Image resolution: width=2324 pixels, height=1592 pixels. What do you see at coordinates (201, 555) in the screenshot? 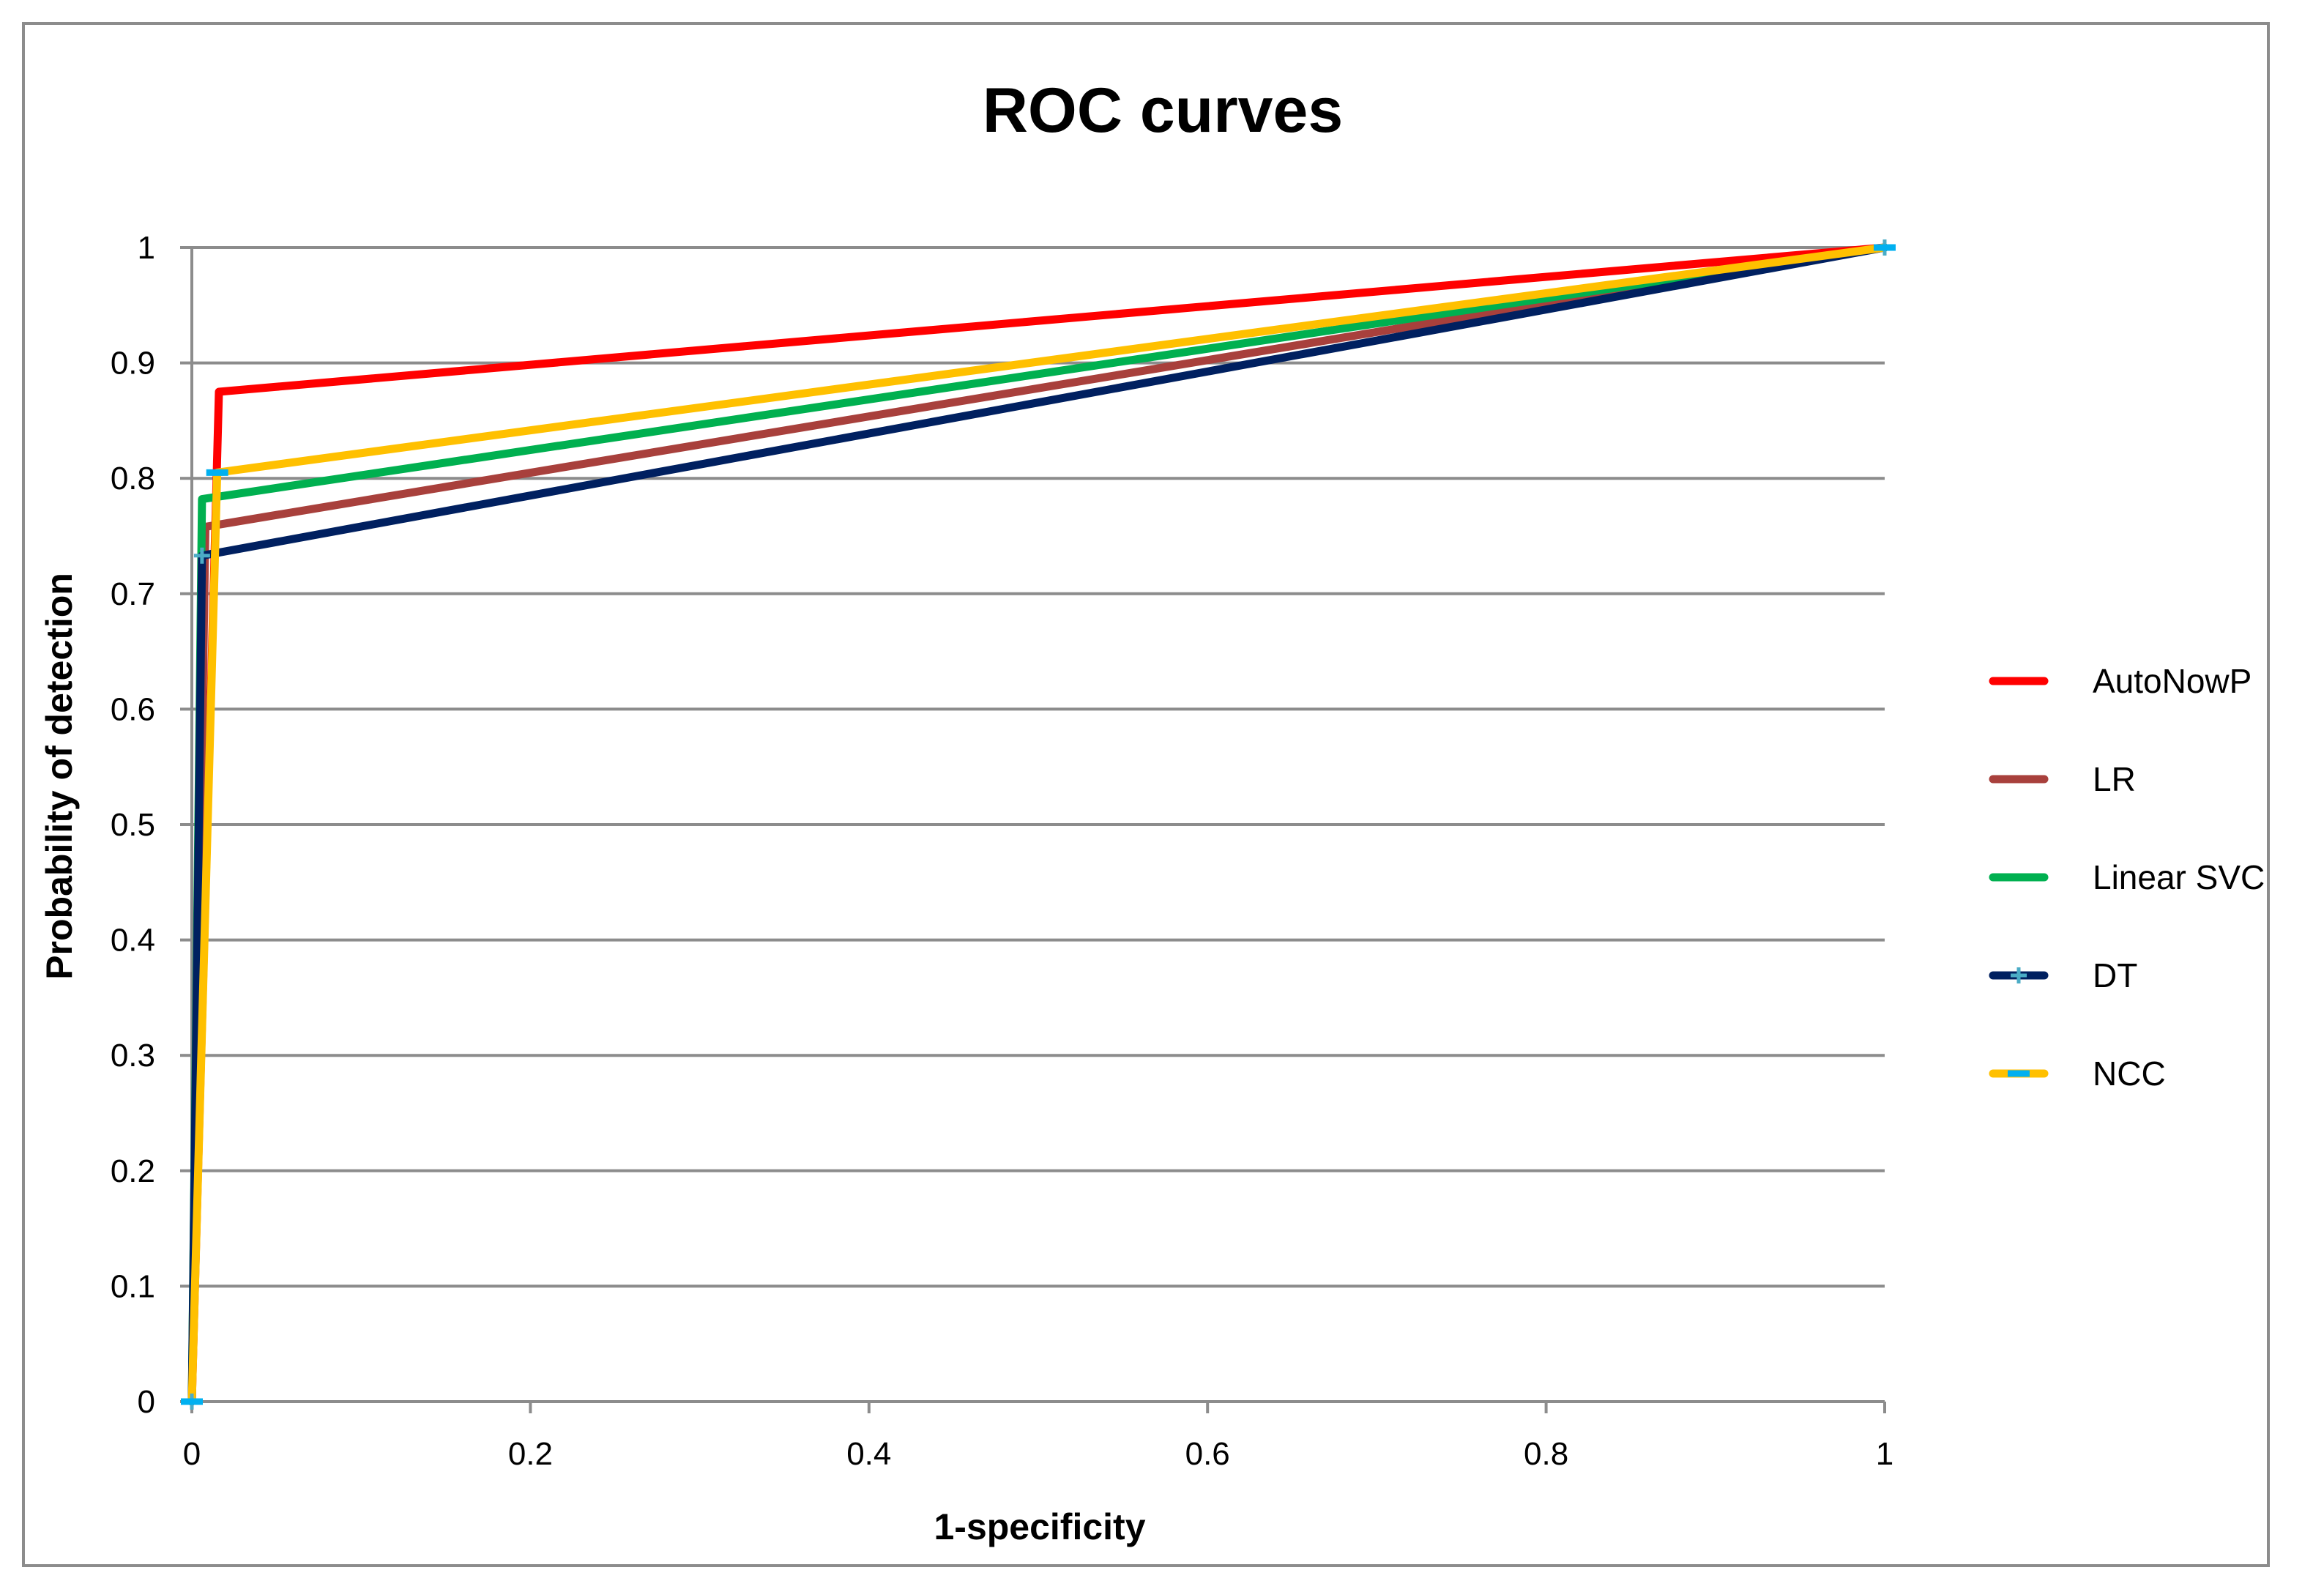
I see `marker-dt` at bounding box center [201, 555].